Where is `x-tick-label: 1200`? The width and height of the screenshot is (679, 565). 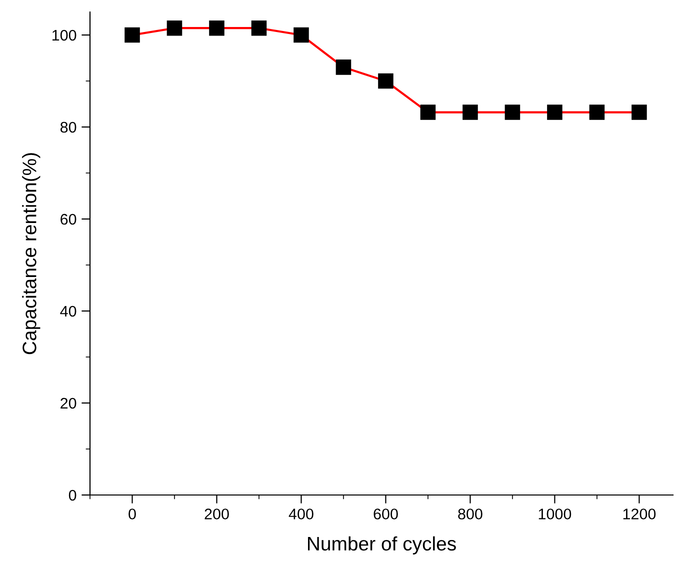
x-tick-label: 1200 is located at coordinates (639, 514).